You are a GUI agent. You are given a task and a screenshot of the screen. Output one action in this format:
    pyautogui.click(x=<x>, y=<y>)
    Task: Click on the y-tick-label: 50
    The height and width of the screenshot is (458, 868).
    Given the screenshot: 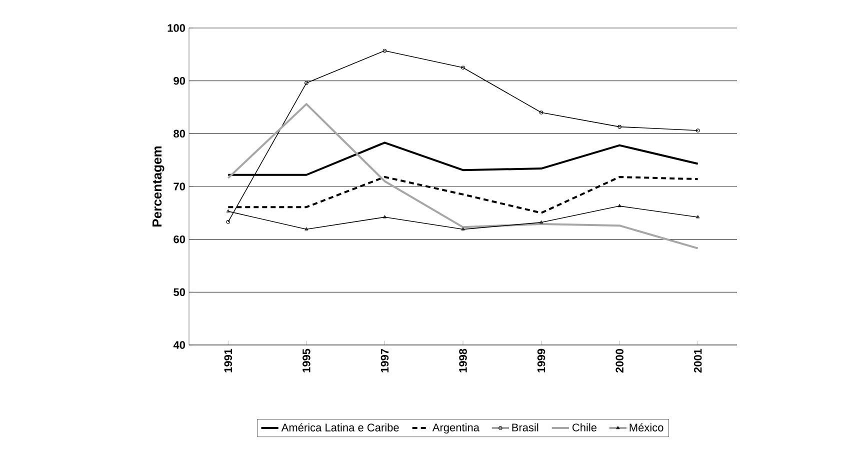 What is the action you would take?
    pyautogui.click(x=180, y=292)
    